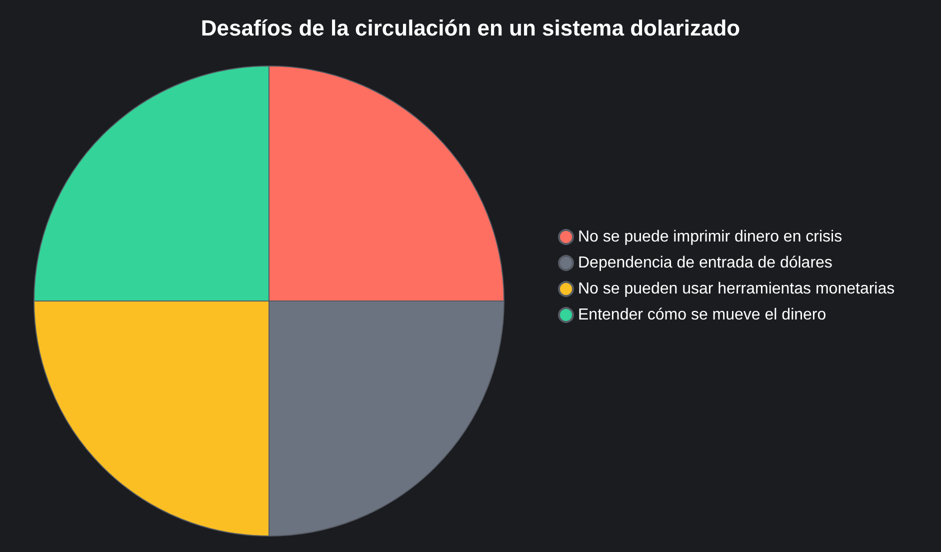  Describe the element at coordinates (736, 289) in the screenshot. I see `legend-label: No se pueden usar herramientas monetarias` at that location.